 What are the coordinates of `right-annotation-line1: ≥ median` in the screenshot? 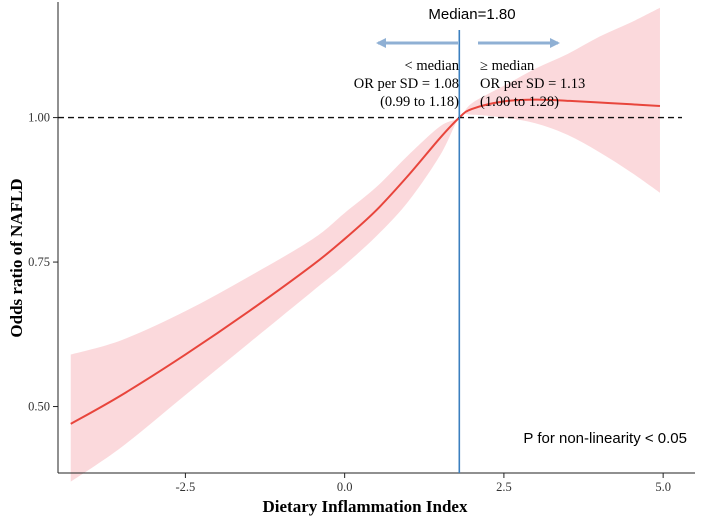 It's located at (507, 66).